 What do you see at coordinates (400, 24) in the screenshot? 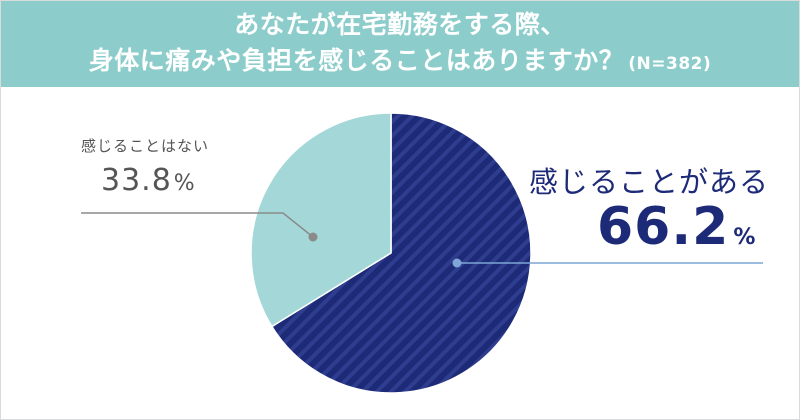
I see `chart-title-line1: あなたが在宅勤務をする際、` at bounding box center [400, 24].